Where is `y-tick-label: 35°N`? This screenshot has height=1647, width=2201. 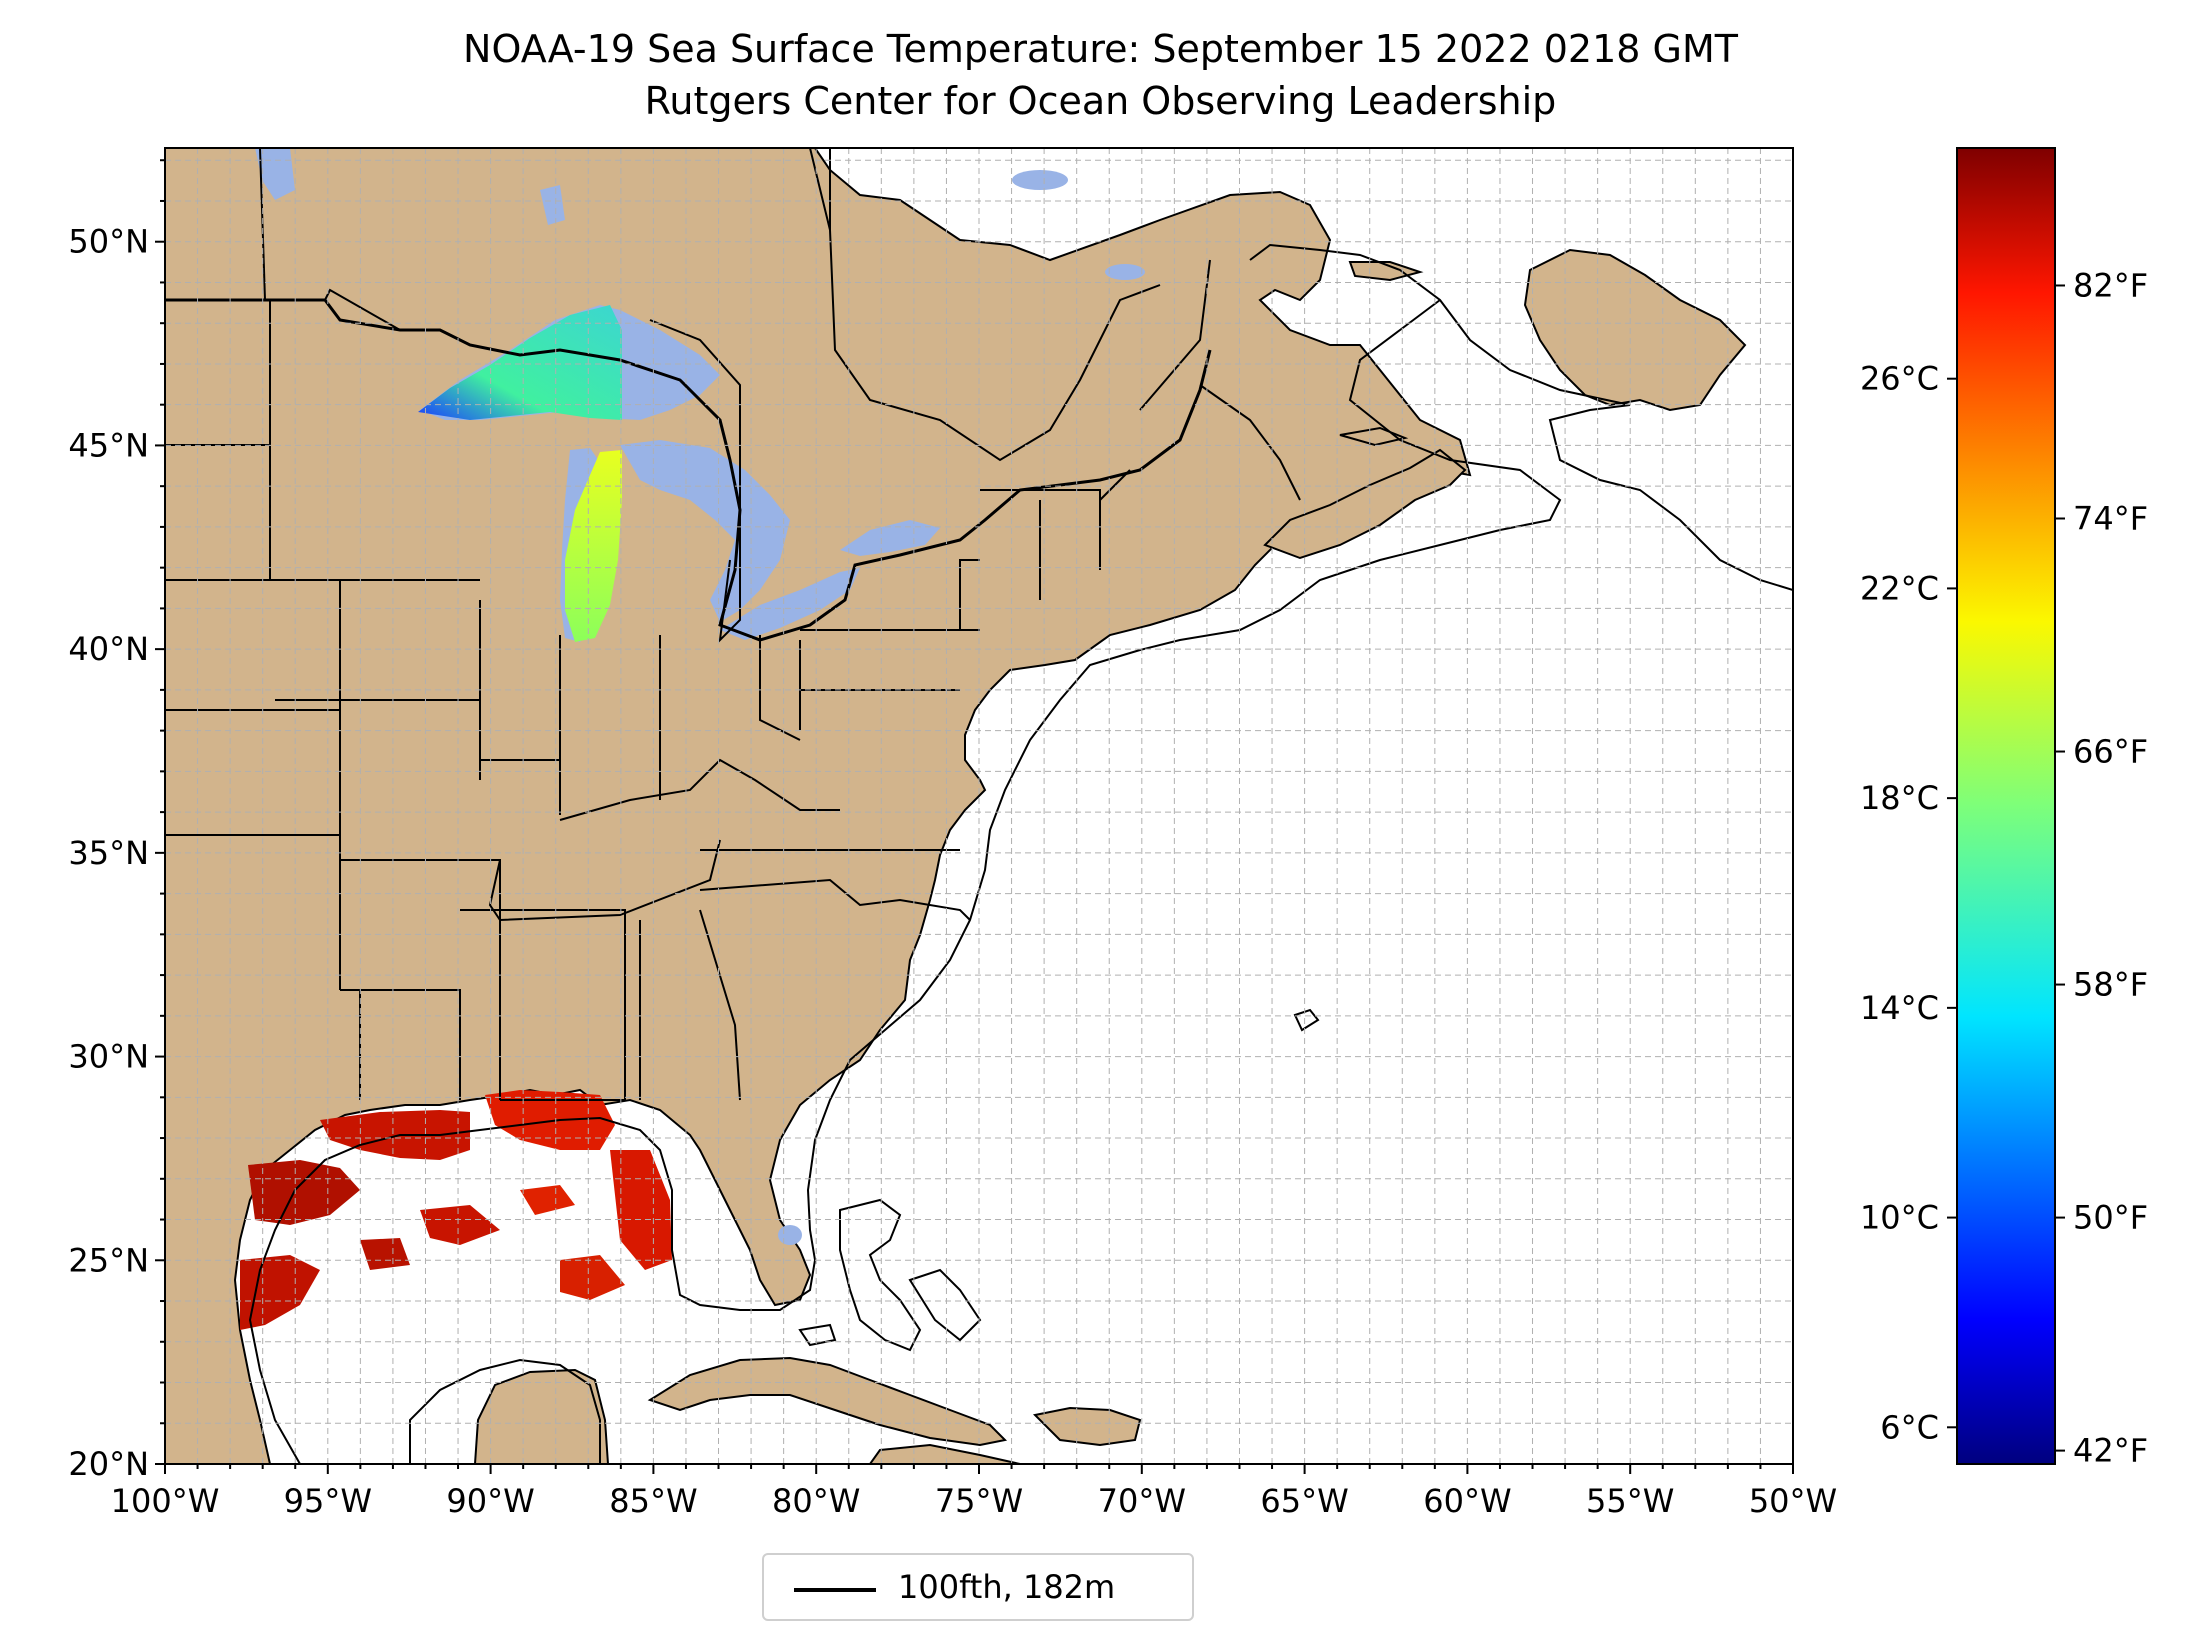
y-tick-label: 35°N is located at coordinates (108, 853).